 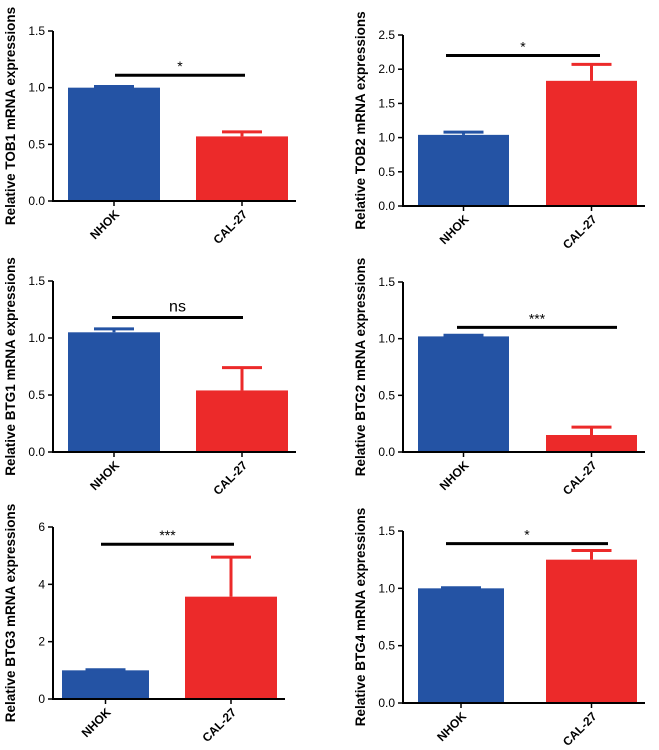 What do you see at coordinates (386, 35) in the screenshot?
I see `y-tick-label: 2.5` at bounding box center [386, 35].